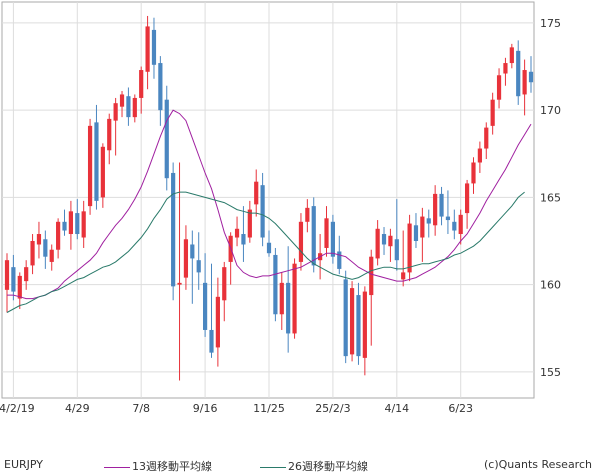 The height and width of the screenshot is (475, 600). Describe the element at coordinates (550, 372) in the screenshot. I see `y-tick-label: 155` at that location.